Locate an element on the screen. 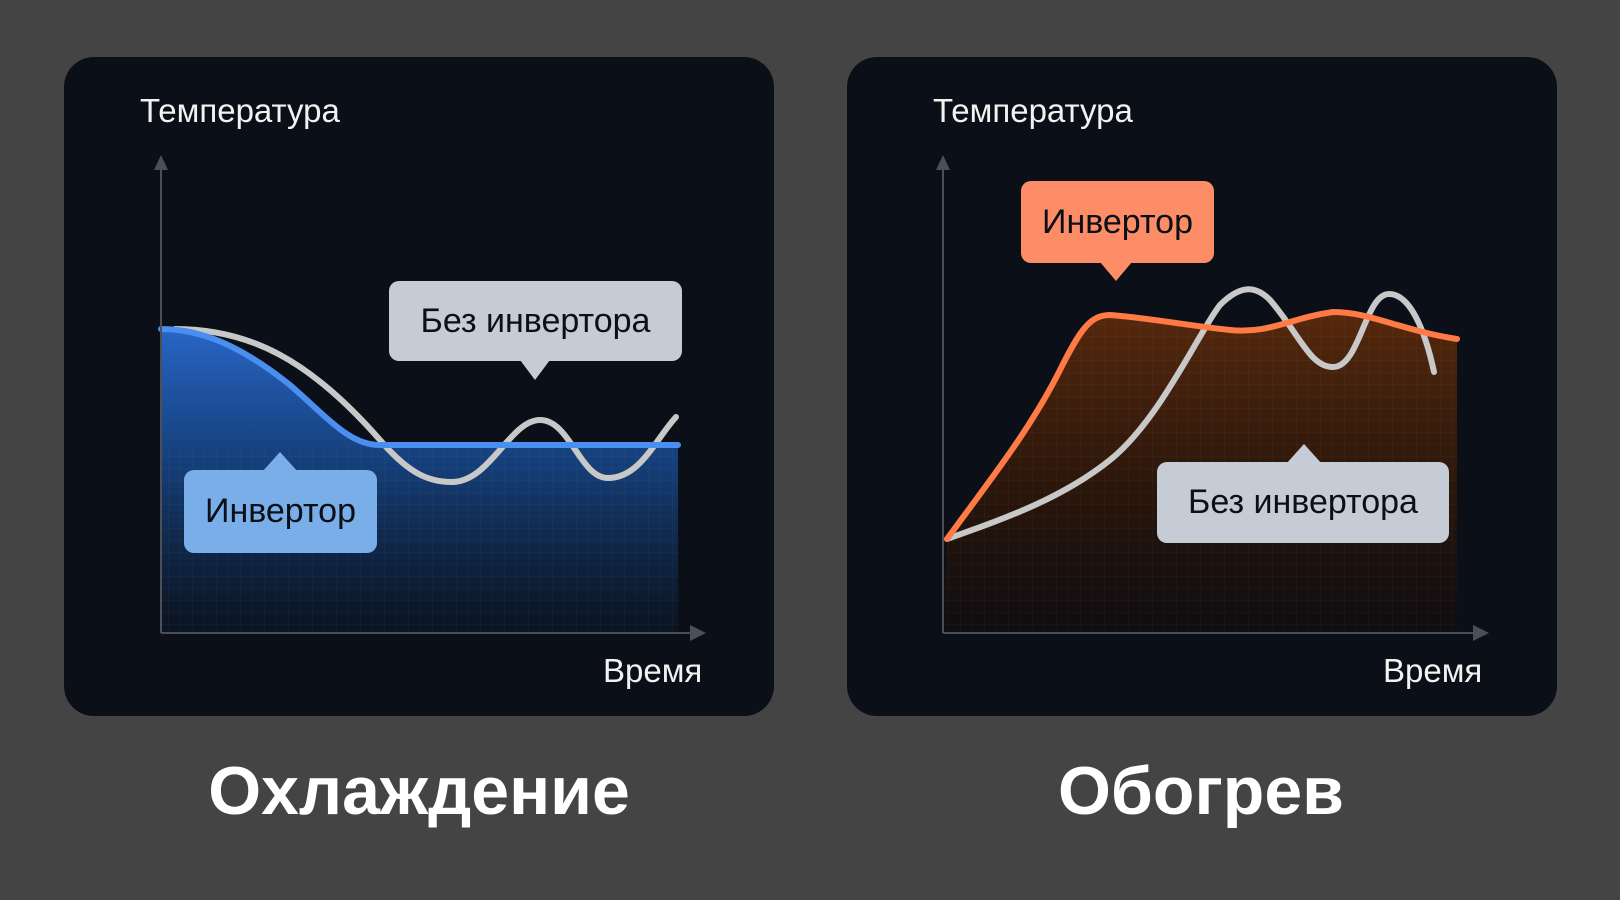 This screenshot has height=900, width=1620. cooling-y-axis-arrow-icon is located at coordinates (161, 162).